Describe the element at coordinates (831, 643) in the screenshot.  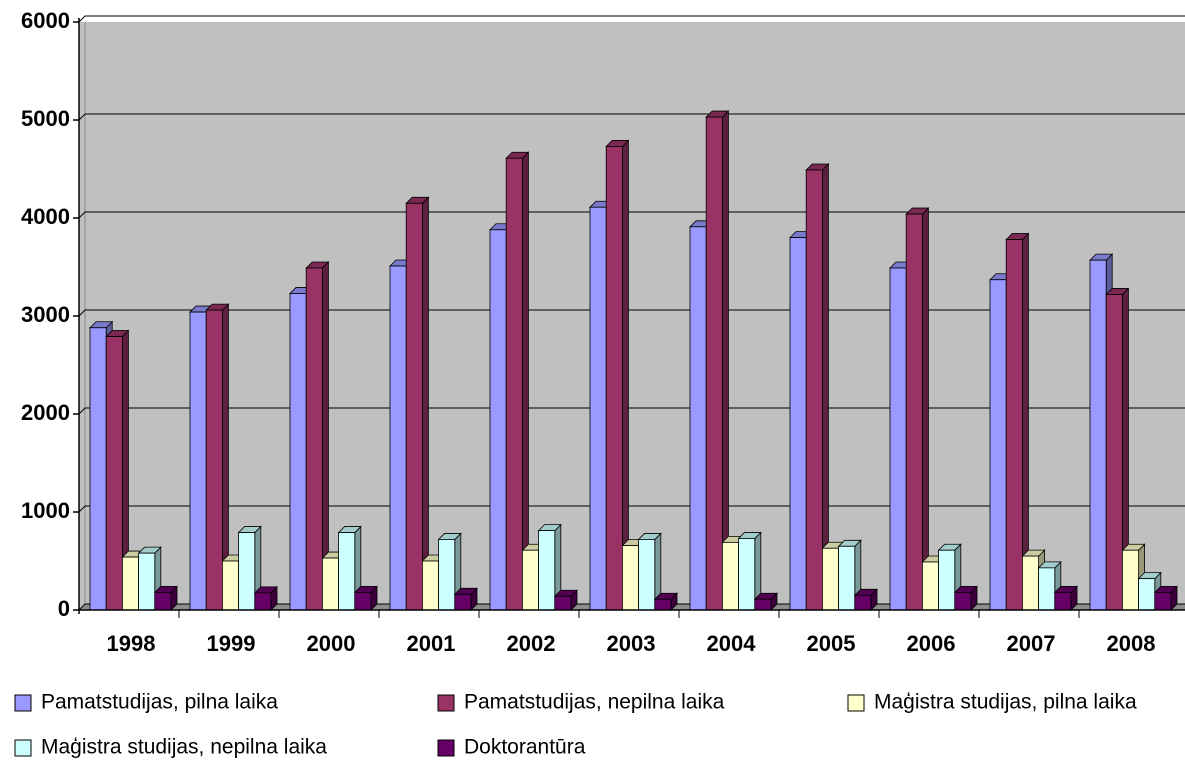
I see `x-tick-label: 2005` at that location.